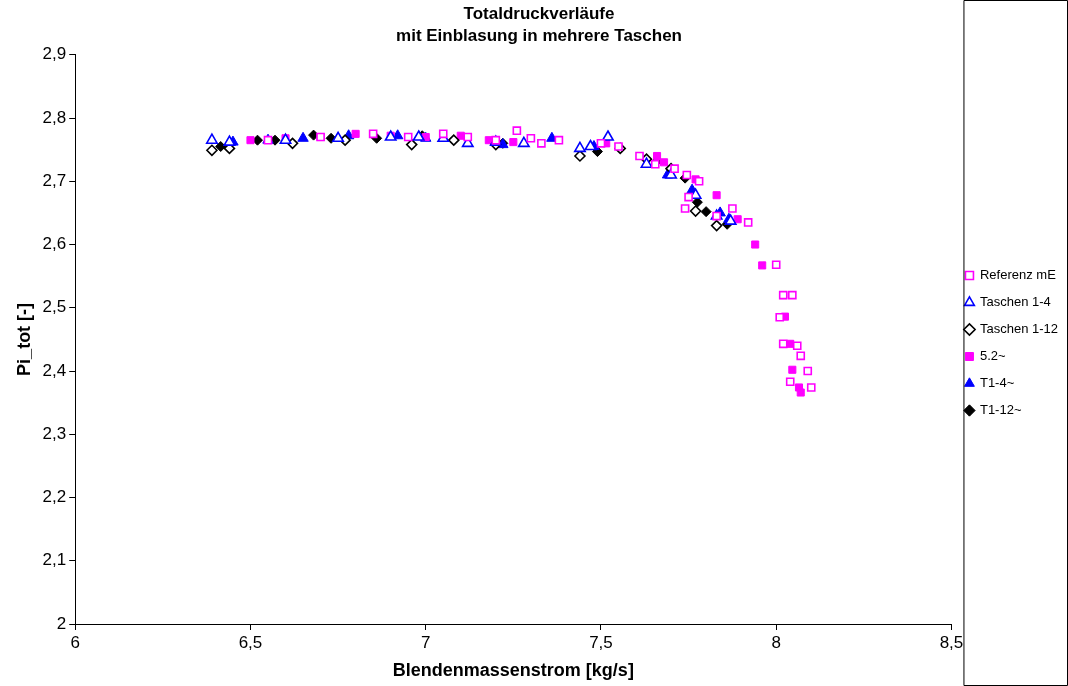 The width and height of the screenshot is (1068, 686). Describe the element at coordinates (601, 642) in the screenshot. I see `x-tick-label: 7,5` at that location.